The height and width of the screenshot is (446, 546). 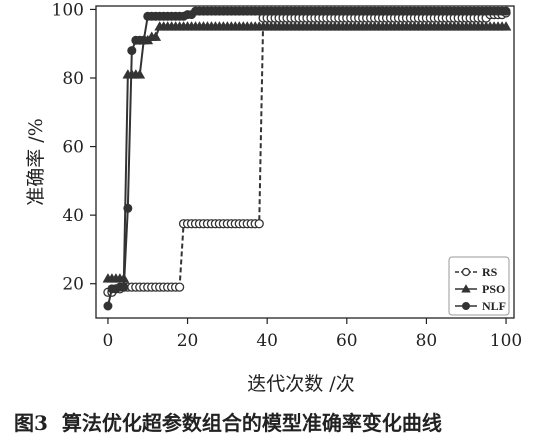 What do you see at coordinates (466, 288) in the screenshot?
I see `legend-marker-pso` at bounding box center [466, 288].